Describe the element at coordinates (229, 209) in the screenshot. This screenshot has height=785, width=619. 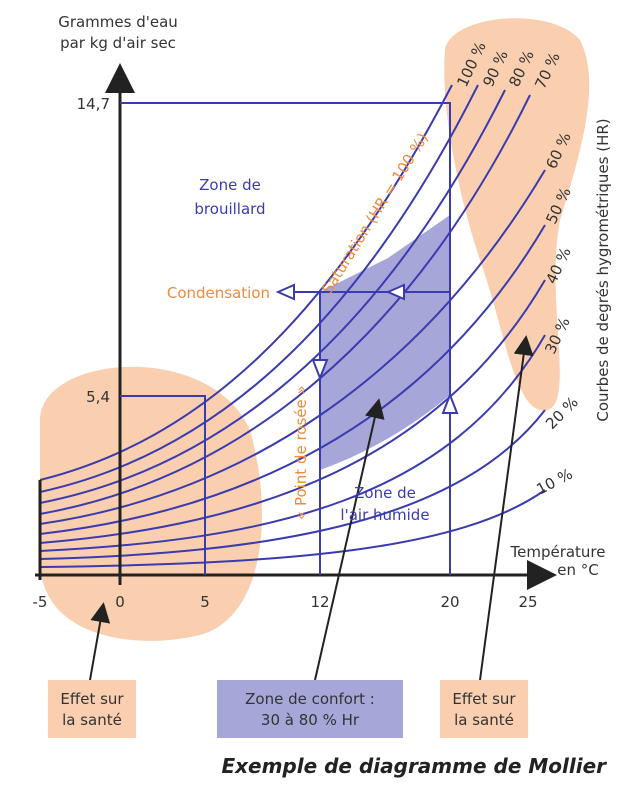
I see `fog-zone-line2: brouillard` at that location.